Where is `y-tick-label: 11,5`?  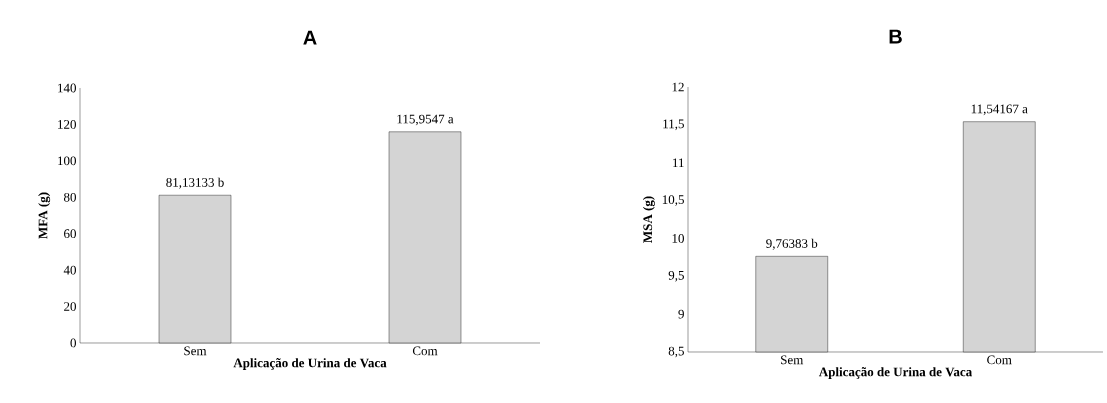 y-tick-label: 11,5 is located at coordinates (673, 125).